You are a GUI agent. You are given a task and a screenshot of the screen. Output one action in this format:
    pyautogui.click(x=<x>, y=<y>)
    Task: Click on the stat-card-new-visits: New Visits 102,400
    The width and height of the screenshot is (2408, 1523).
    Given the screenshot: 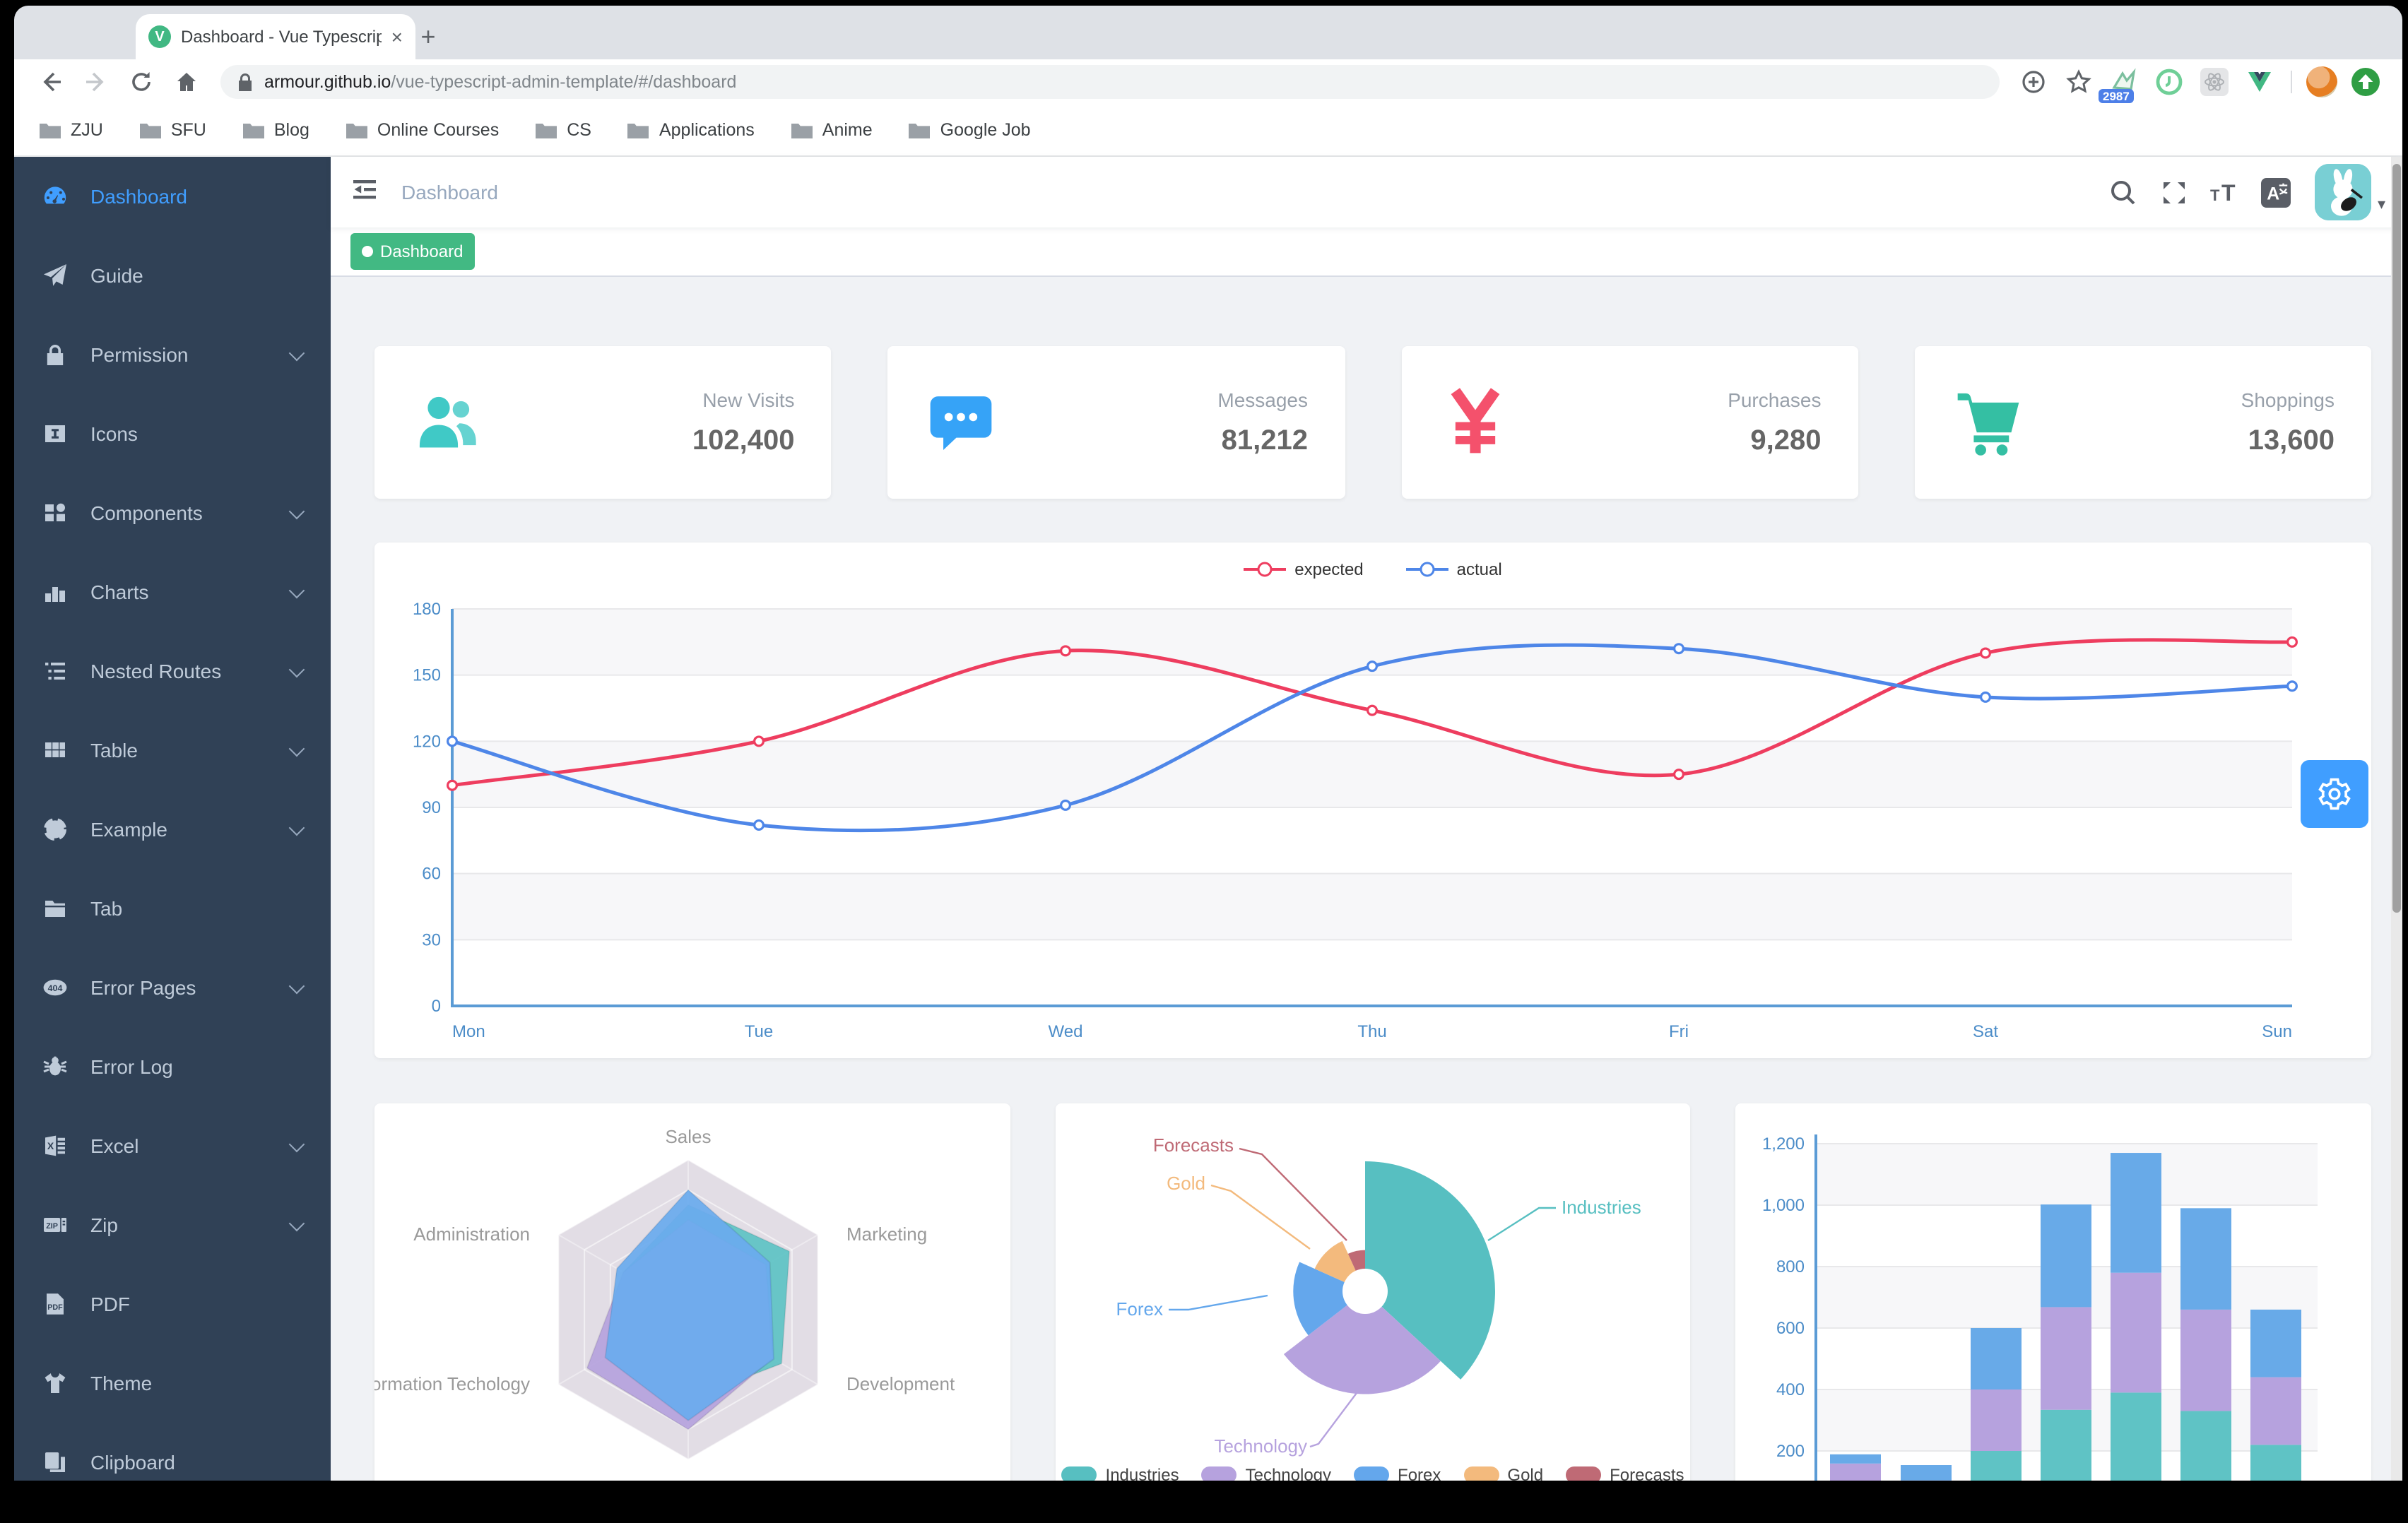 What is the action you would take?
    pyautogui.click(x=603, y=422)
    